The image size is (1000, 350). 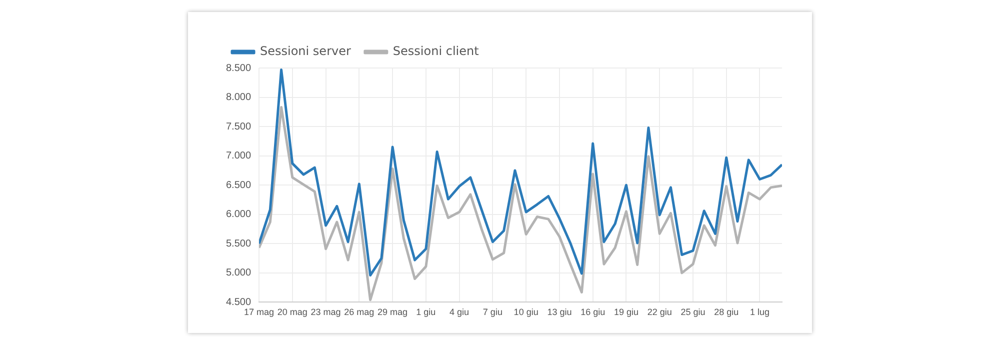 I want to click on x-tick-label: 1 lug, so click(x=760, y=312).